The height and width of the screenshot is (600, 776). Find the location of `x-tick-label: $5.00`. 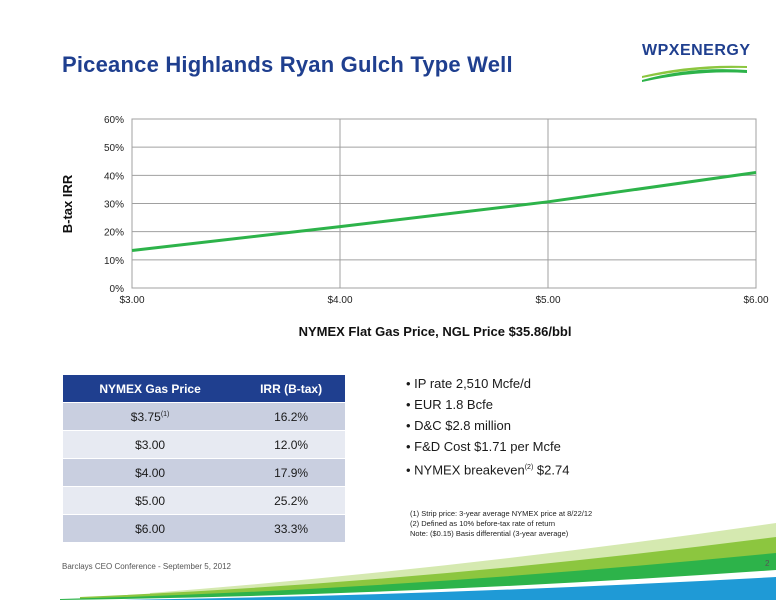

x-tick-label: $5.00 is located at coordinates (547, 300).